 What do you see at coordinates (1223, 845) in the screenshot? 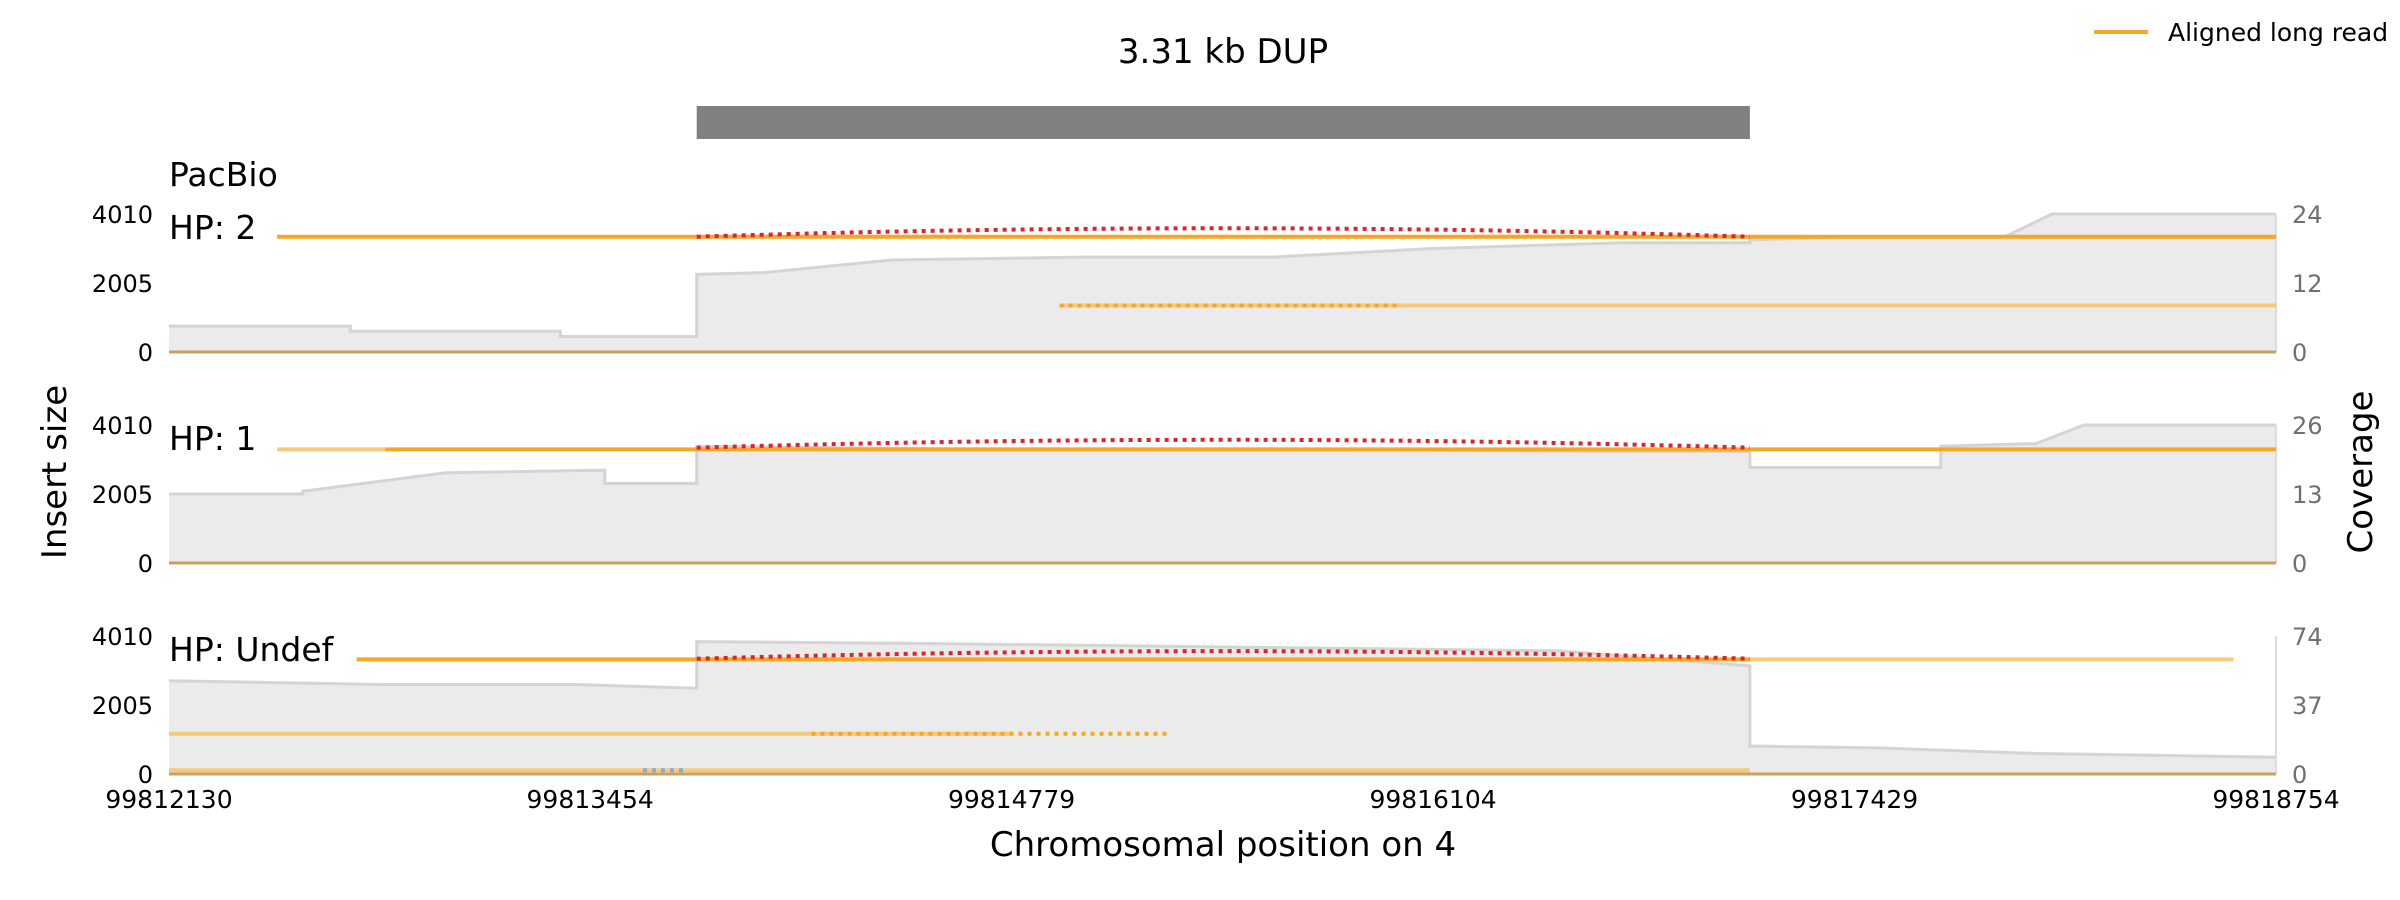
I see `x-axis-title: Chromosomal position on 4` at bounding box center [1223, 845].